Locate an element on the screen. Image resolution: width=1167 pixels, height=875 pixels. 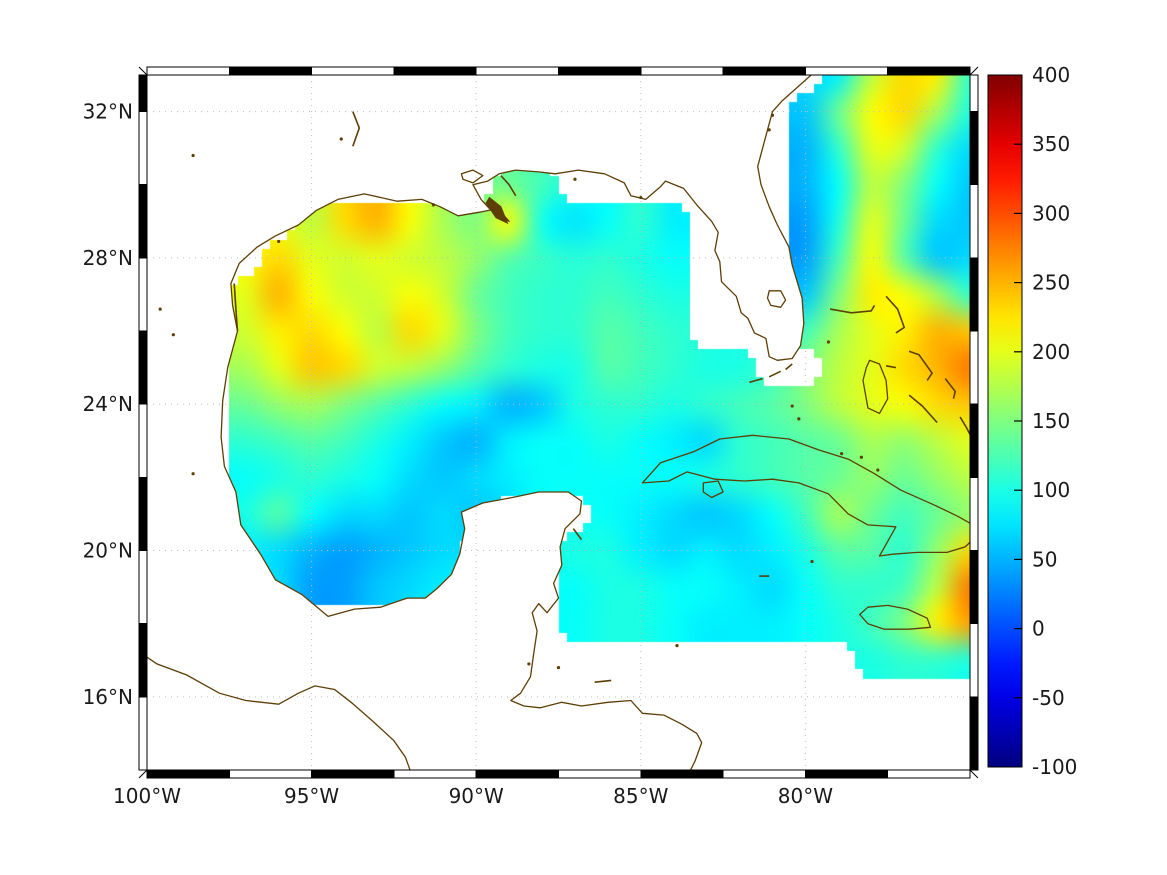
colorbar-tick-label: 250 is located at coordinates (1051, 283).